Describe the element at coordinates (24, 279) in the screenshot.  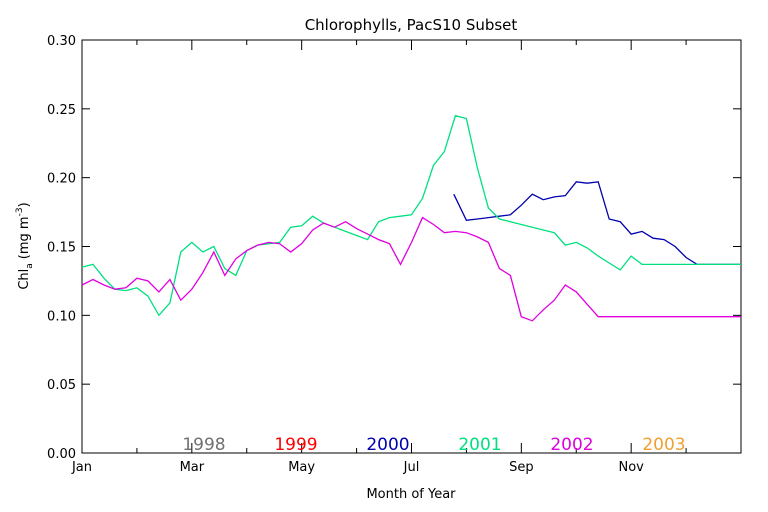
I see `y-axis-label-main: Chl` at that location.